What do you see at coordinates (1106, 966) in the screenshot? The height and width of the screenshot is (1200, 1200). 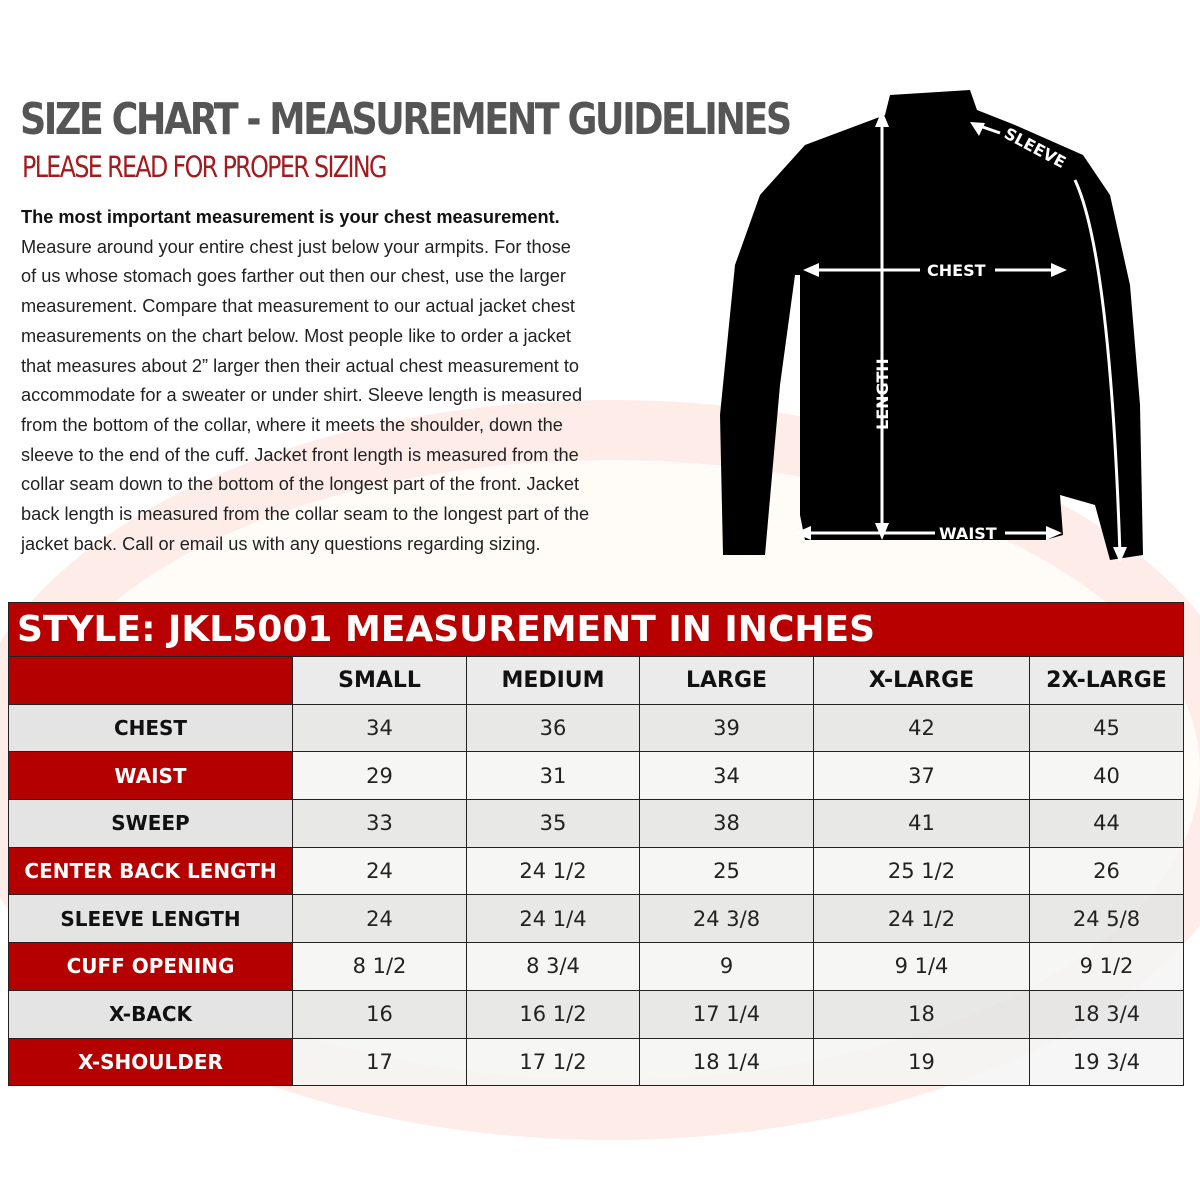 I see `table-cell: 9 1/2` at bounding box center [1106, 966].